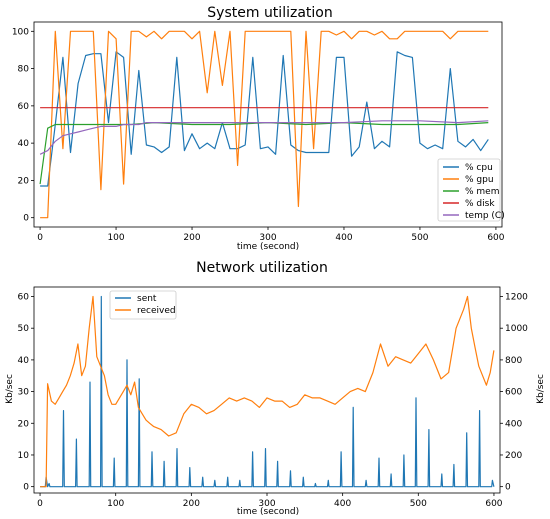 The width and height of the screenshot is (550, 519). Describe the element at coordinates (264, 137) in the screenshot. I see `series-line-temp-c` at that location.